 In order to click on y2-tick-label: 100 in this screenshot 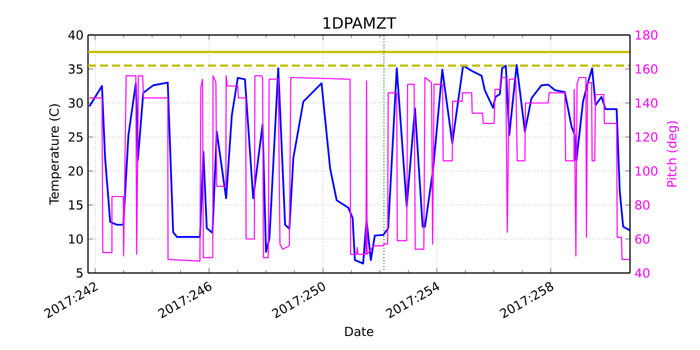, I will do `click(647, 171)`.